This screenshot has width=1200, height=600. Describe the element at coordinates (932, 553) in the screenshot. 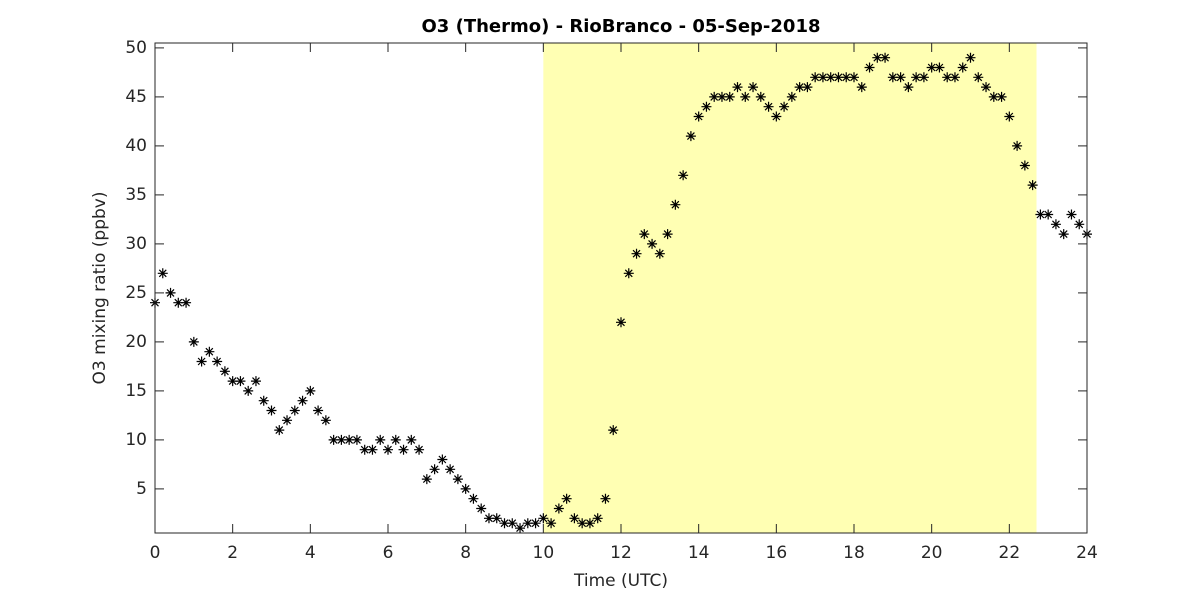

I see `x-tick-label: 20` at that location.